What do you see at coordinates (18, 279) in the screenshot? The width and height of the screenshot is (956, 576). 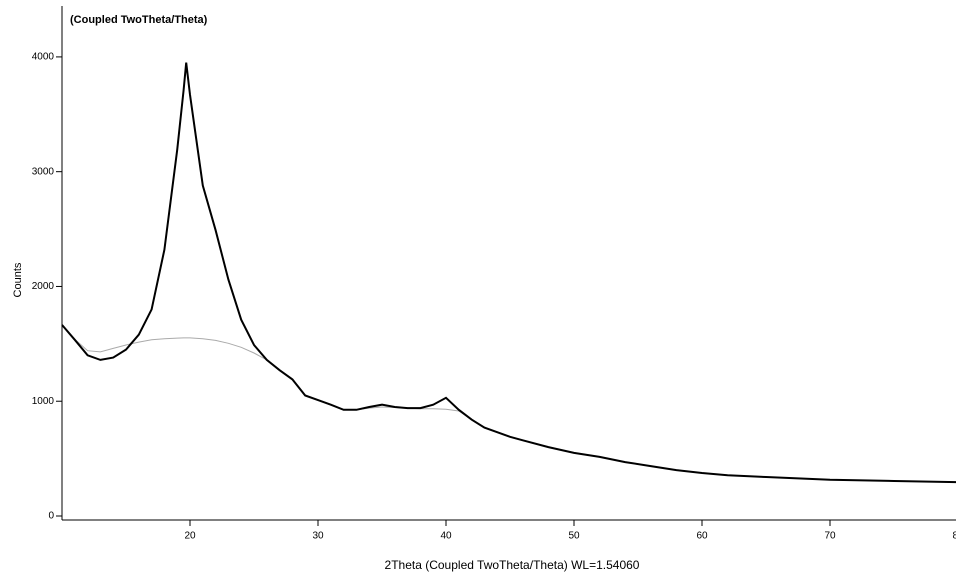 I see `y-axis-label: Counts` at bounding box center [18, 279].